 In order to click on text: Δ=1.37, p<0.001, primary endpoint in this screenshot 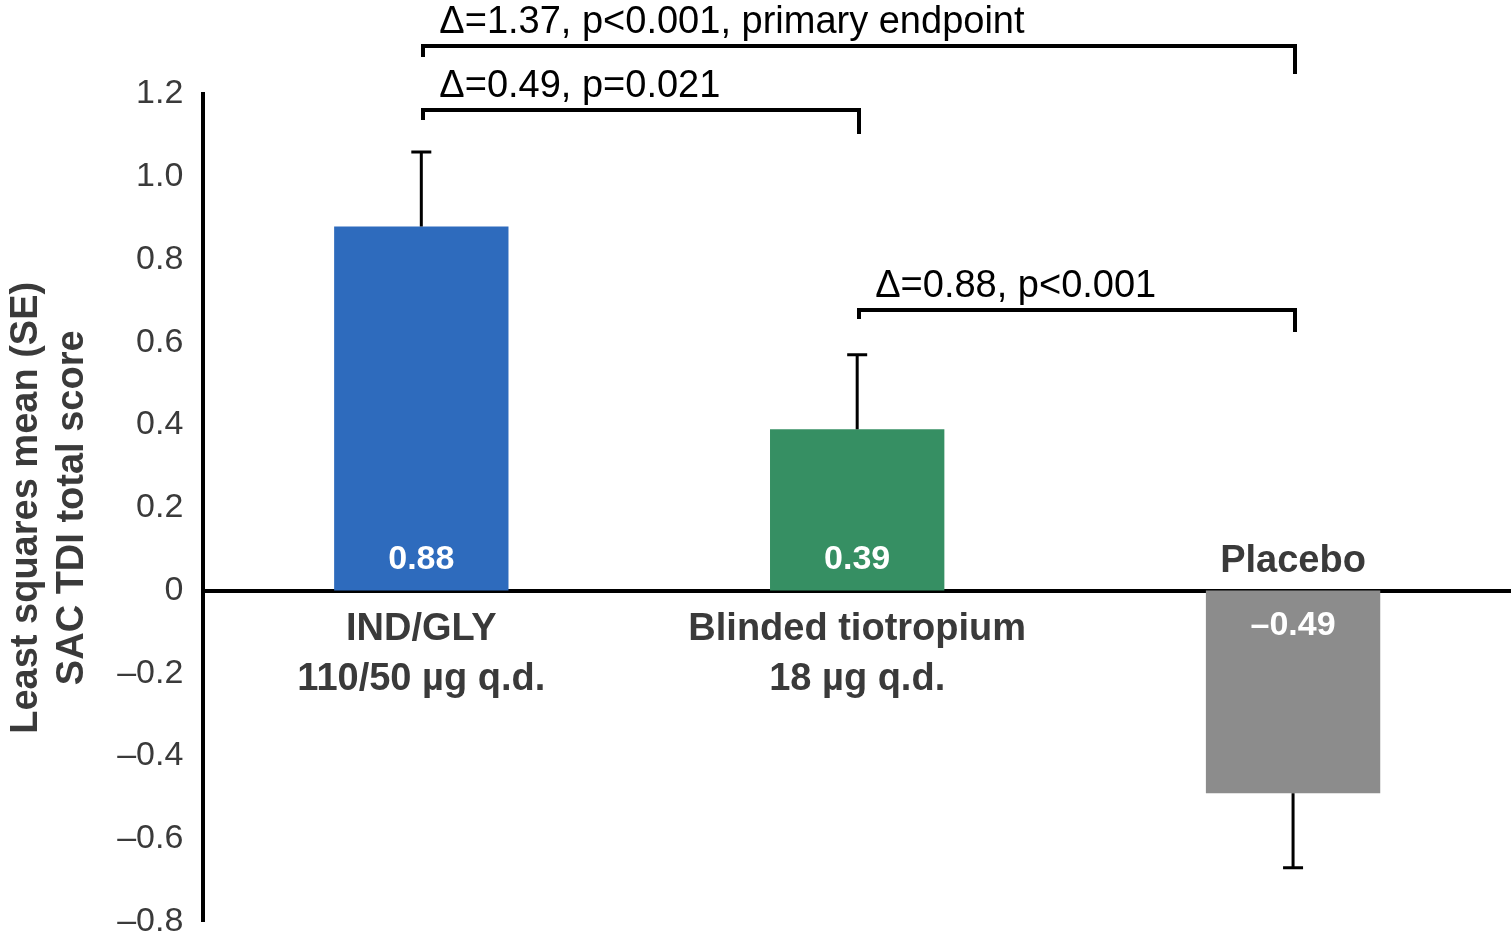, I will do `click(732, 21)`.